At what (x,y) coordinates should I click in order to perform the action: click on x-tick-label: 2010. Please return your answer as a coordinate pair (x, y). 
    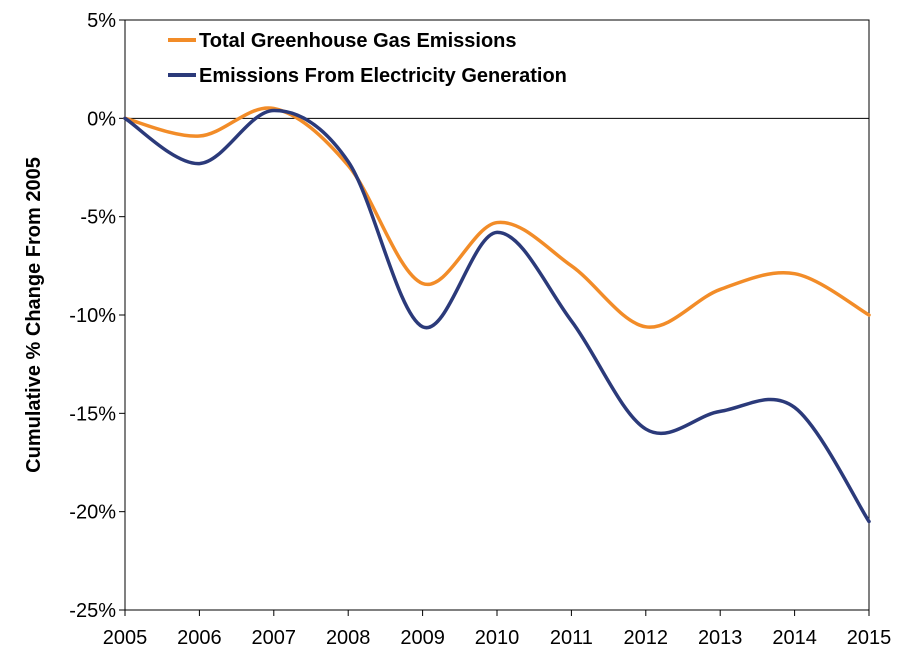
    Looking at the image, I should click on (497, 638).